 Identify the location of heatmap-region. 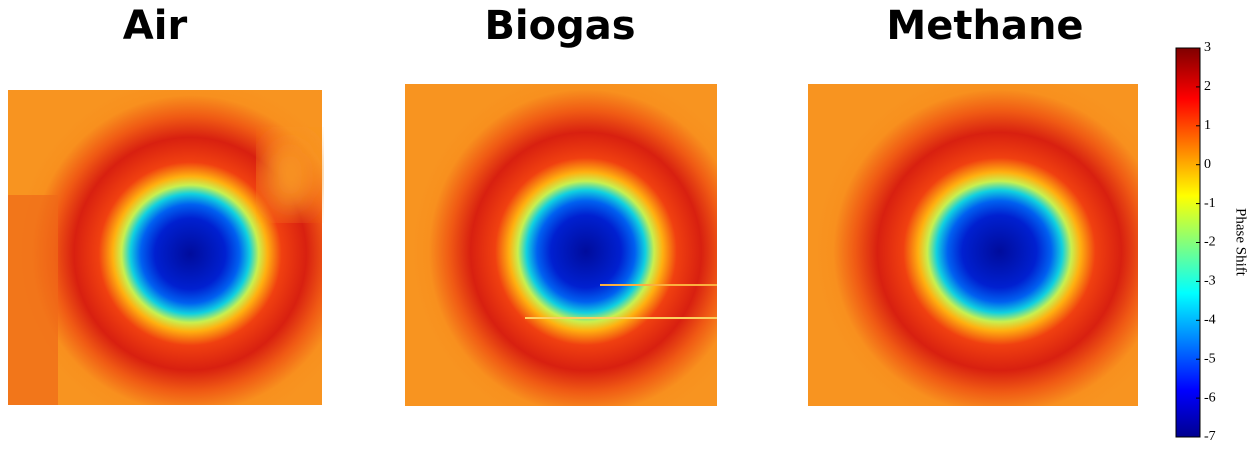
(33, 300).